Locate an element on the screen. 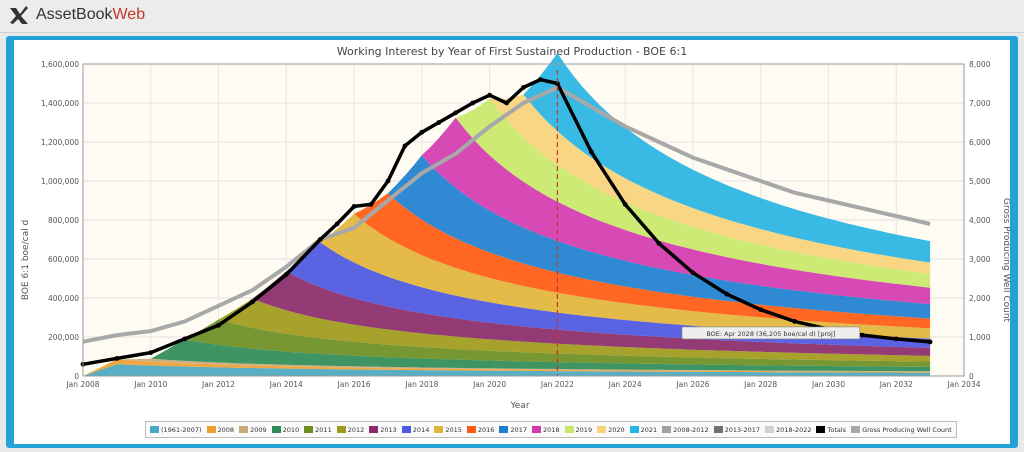 Image resolution: width=1024 pixels, height=452 pixels. y-tick-label-left: 200,000 is located at coordinates (63, 337).